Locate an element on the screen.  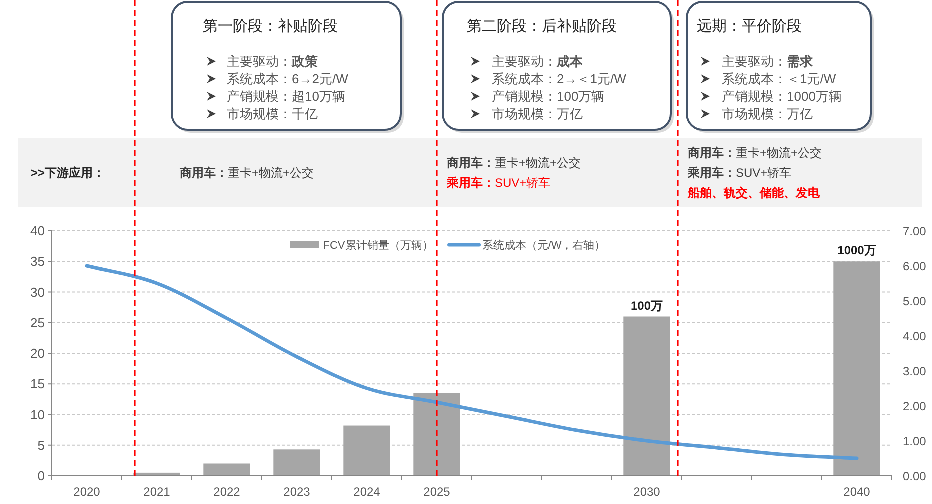
y-tick-label: 5 is located at coordinates (41, 445).